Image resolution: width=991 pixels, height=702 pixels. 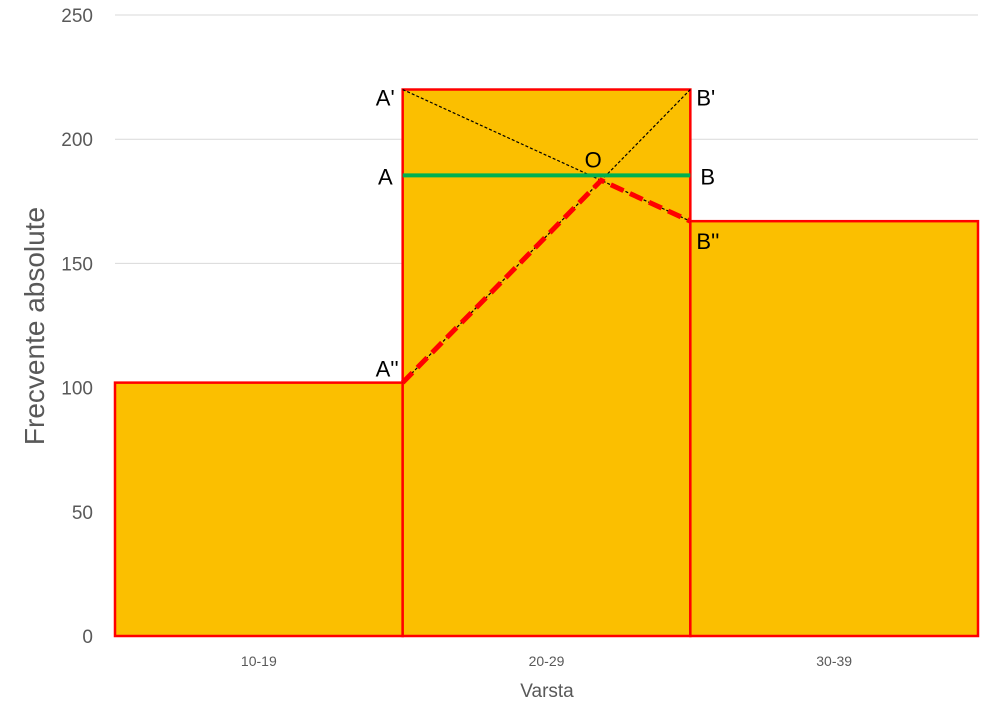 I want to click on label-b-prime: B', so click(x=705, y=98).